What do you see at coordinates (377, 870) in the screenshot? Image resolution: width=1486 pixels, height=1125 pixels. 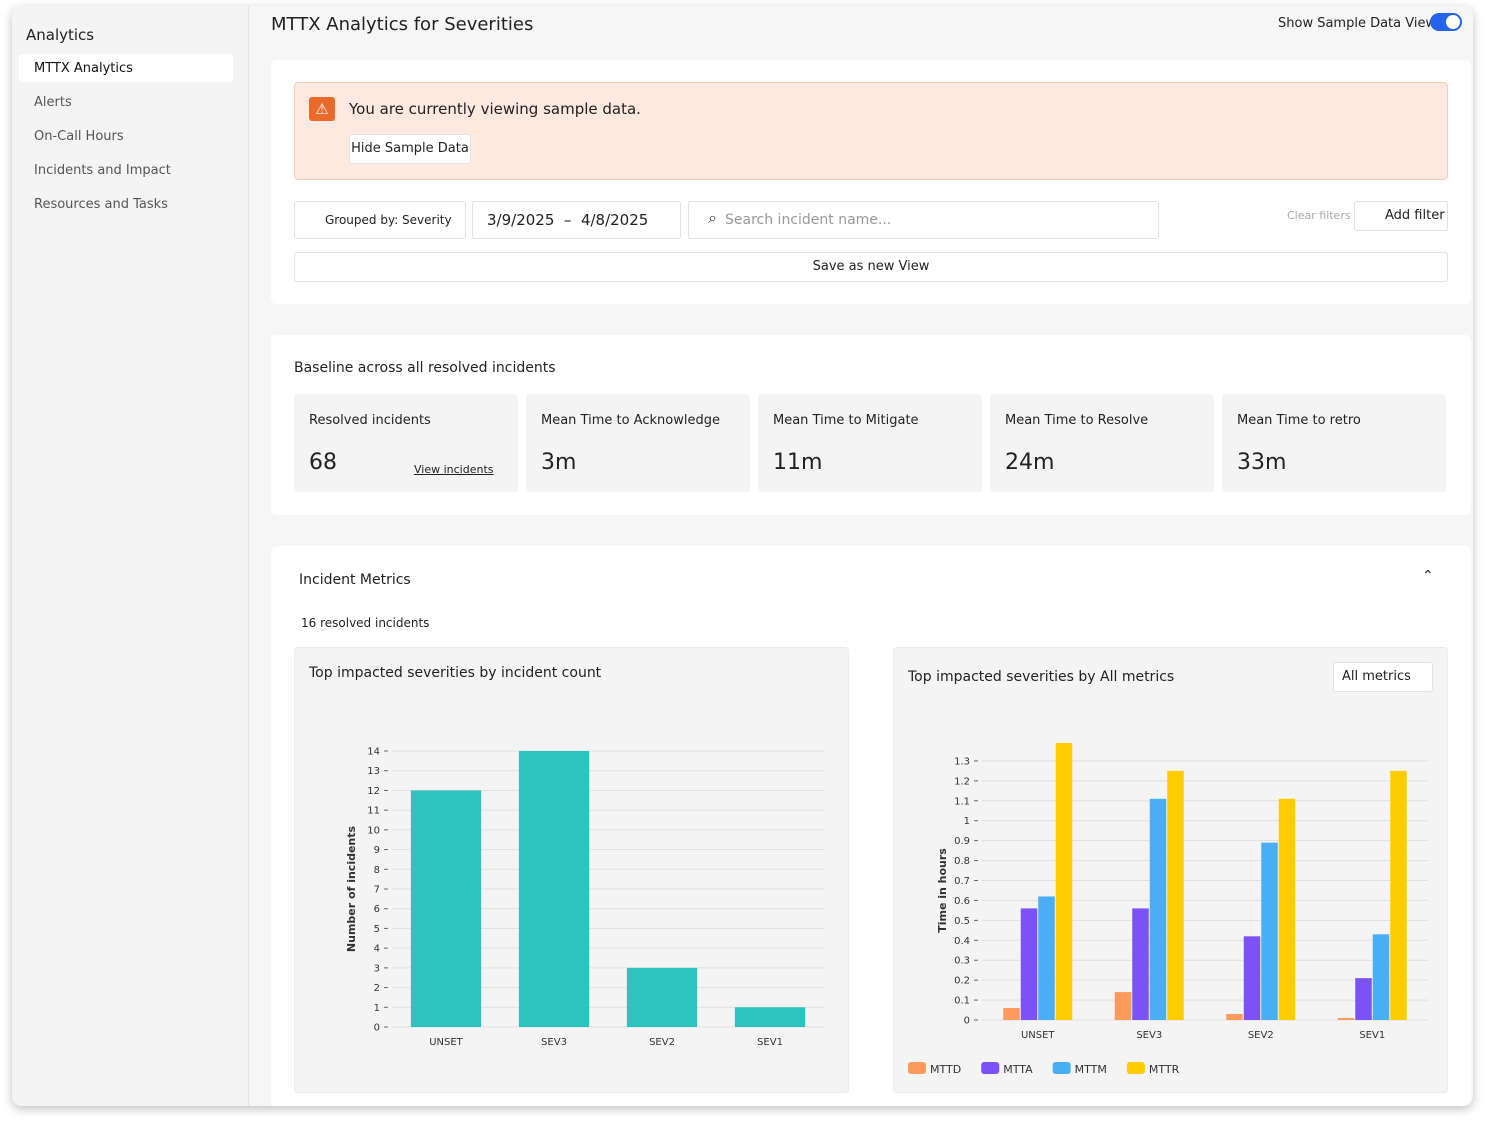 I see `y-tick-label: 8` at bounding box center [377, 870].